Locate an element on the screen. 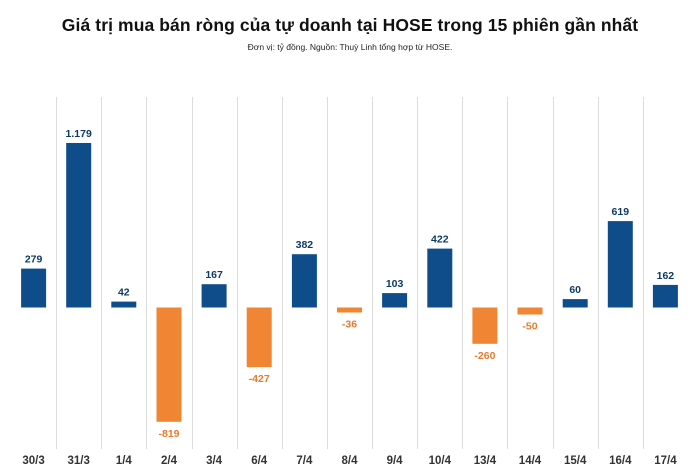 The width and height of the screenshot is (700, 473). data-label: 60 is located at coordinates (575, 290).